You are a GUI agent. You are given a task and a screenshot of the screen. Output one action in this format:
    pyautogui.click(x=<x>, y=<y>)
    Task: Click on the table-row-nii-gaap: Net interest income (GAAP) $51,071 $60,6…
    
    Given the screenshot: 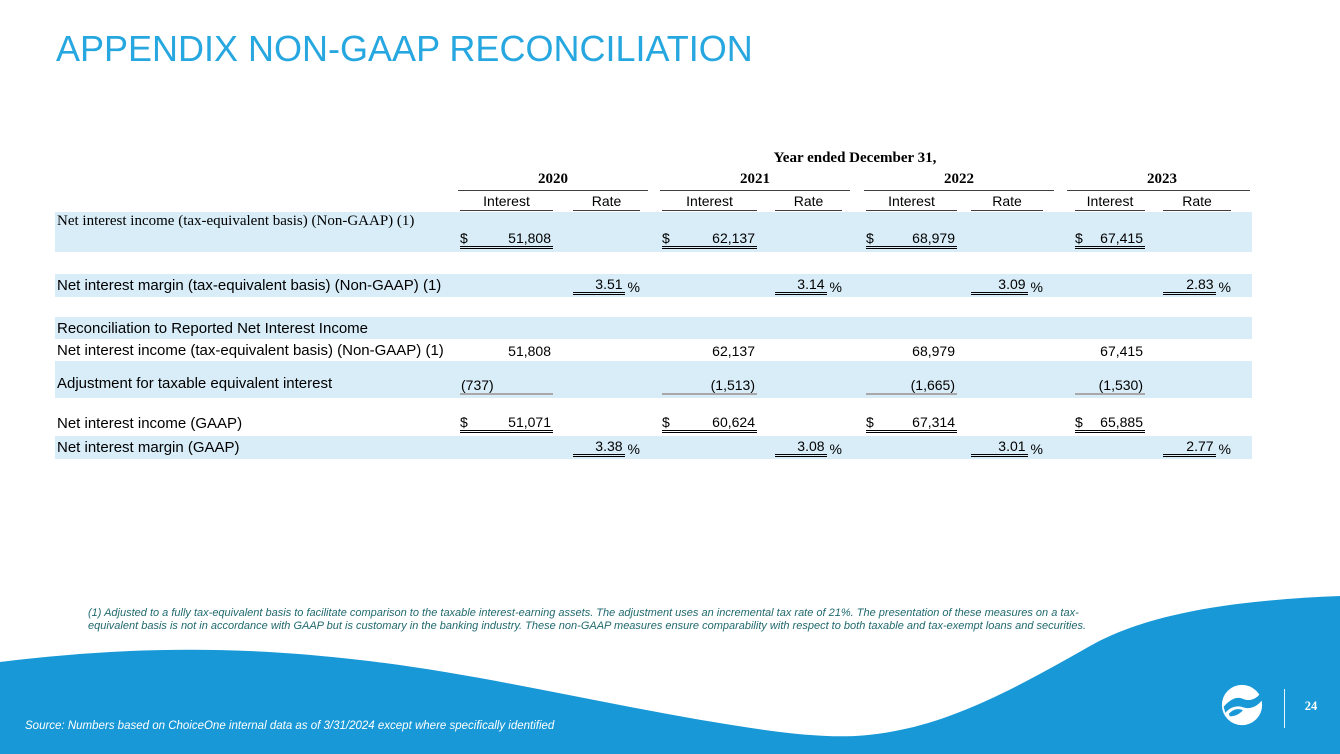 What is the action you would take?
    pyautogui.click(x=653, y=423)
    